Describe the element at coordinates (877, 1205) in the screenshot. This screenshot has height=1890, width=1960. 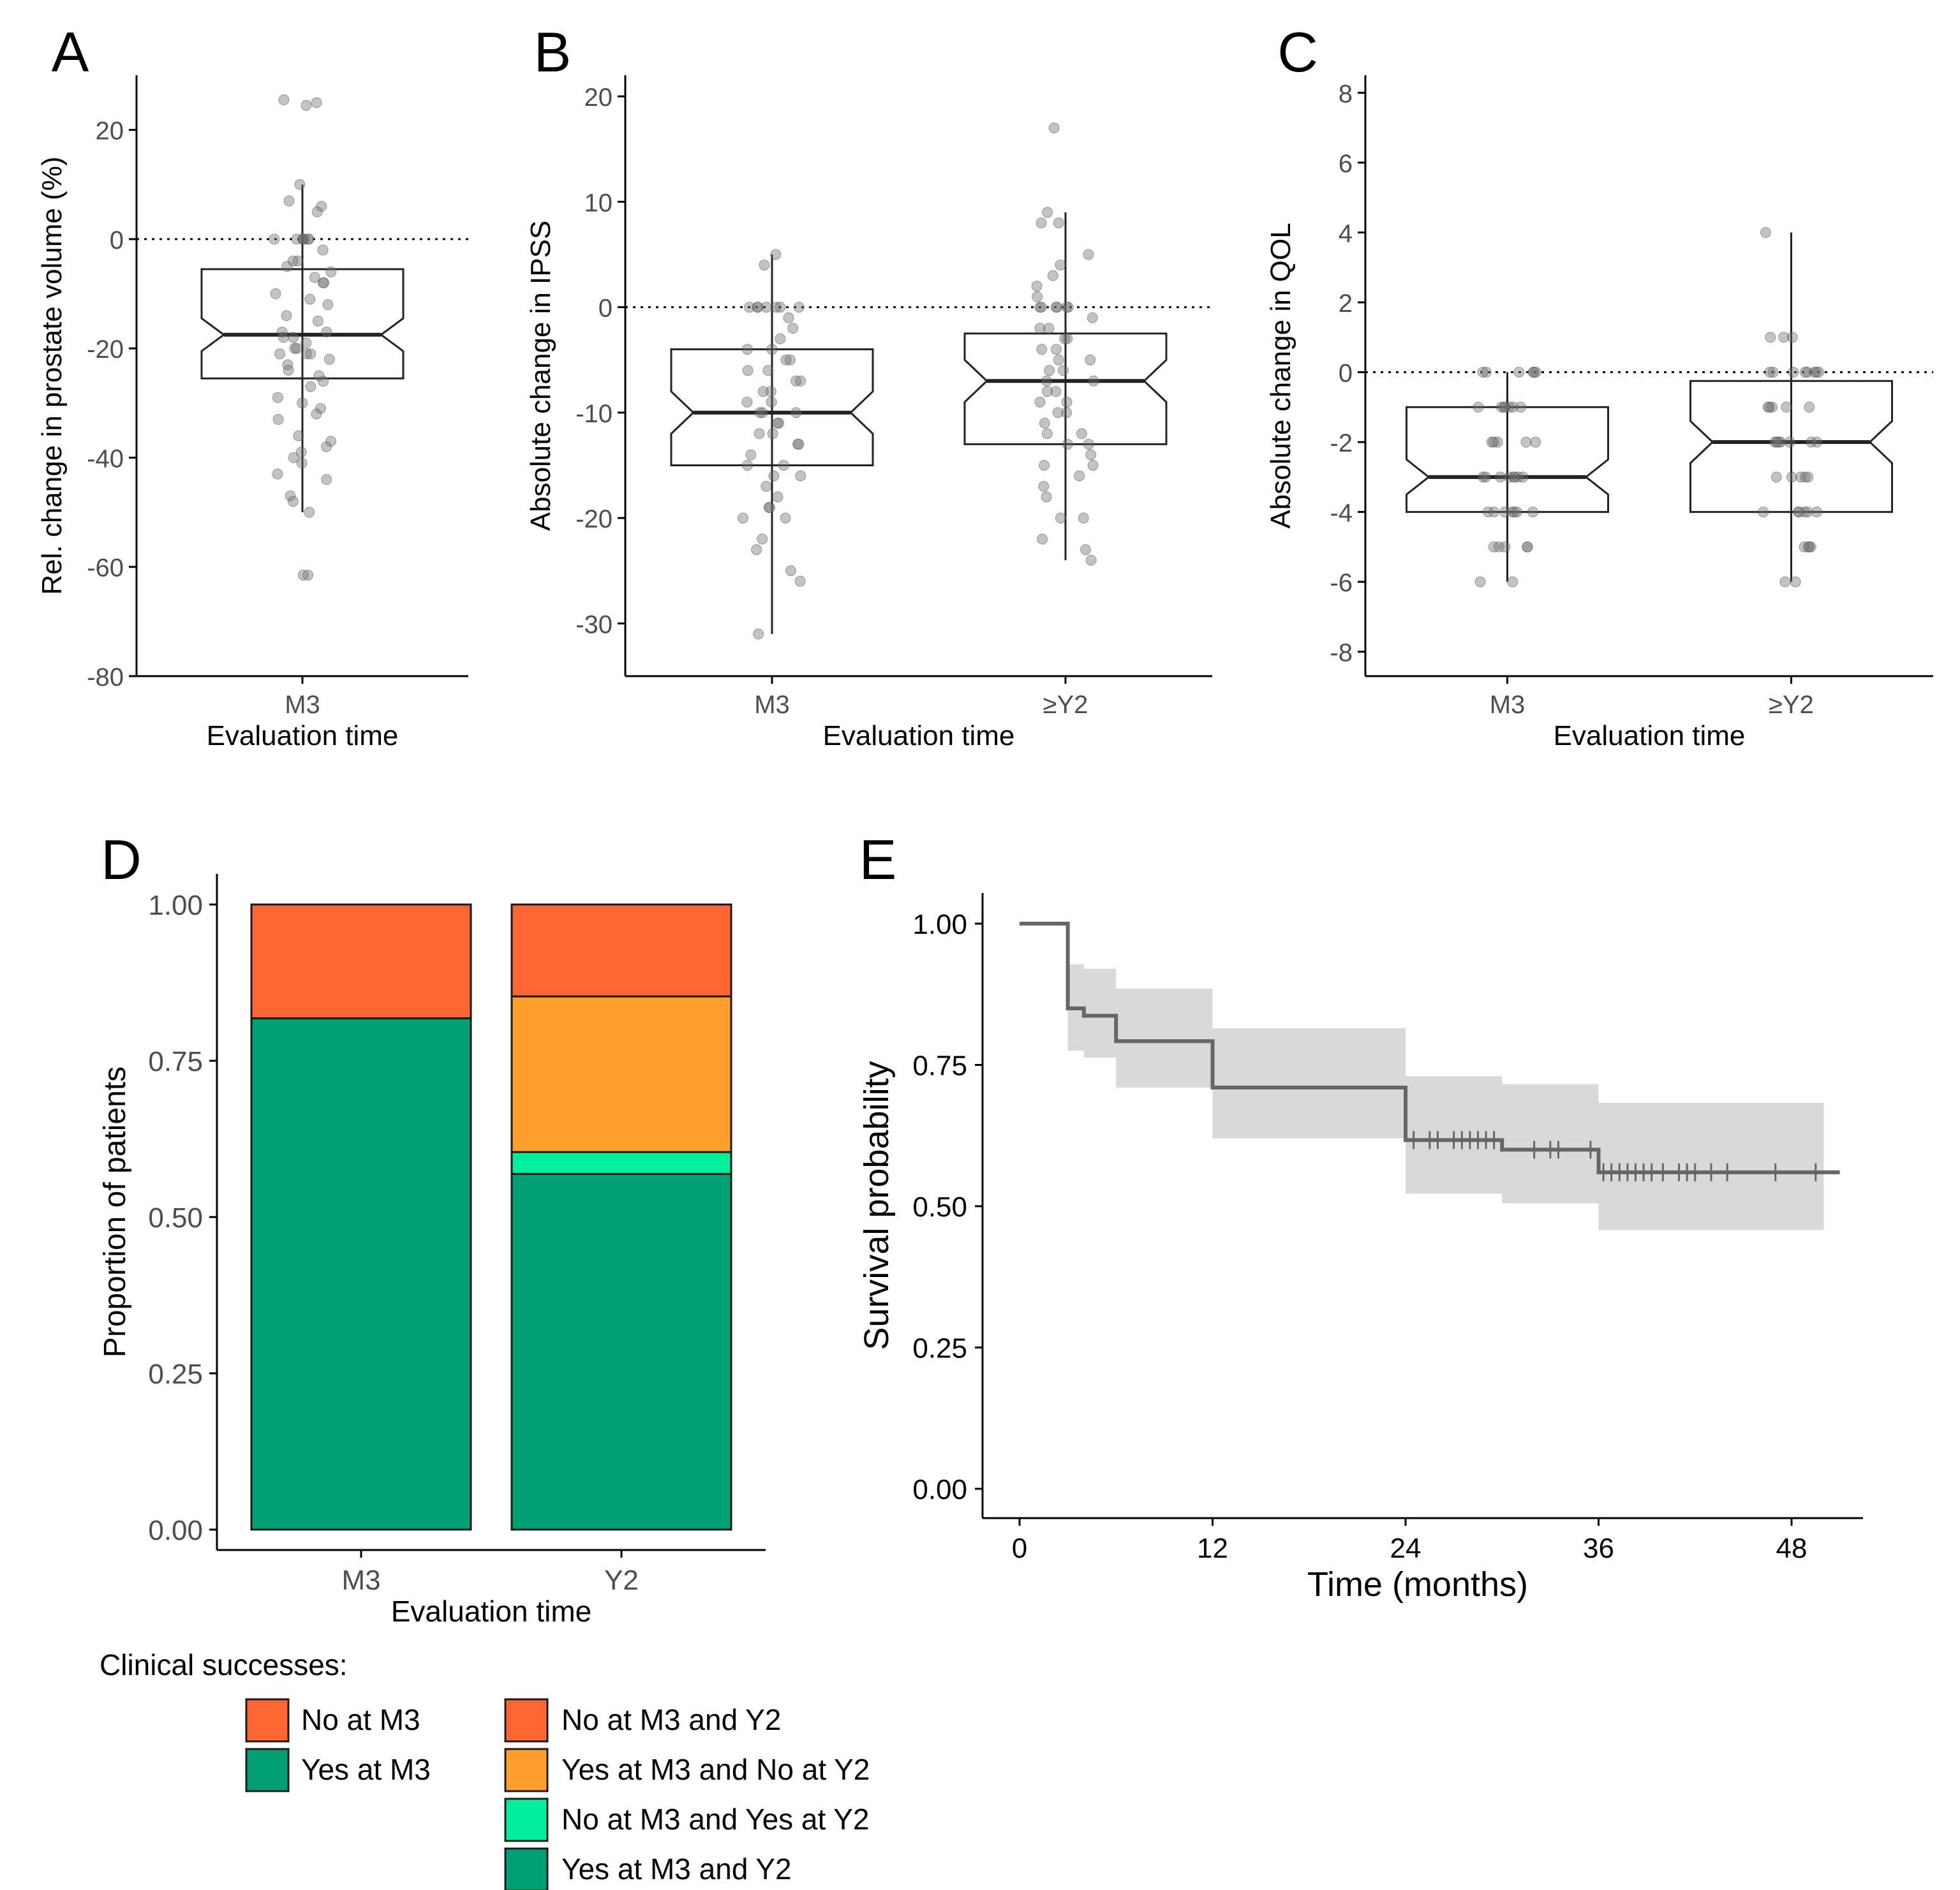
I see `y-axis-title: Survival probability` at that location.